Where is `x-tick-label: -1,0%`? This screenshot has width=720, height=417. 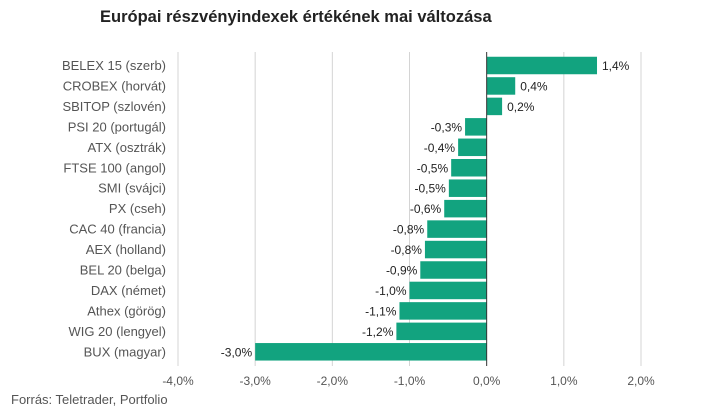
x-tick-label: -1,0% is located at coordinates (410, 381).